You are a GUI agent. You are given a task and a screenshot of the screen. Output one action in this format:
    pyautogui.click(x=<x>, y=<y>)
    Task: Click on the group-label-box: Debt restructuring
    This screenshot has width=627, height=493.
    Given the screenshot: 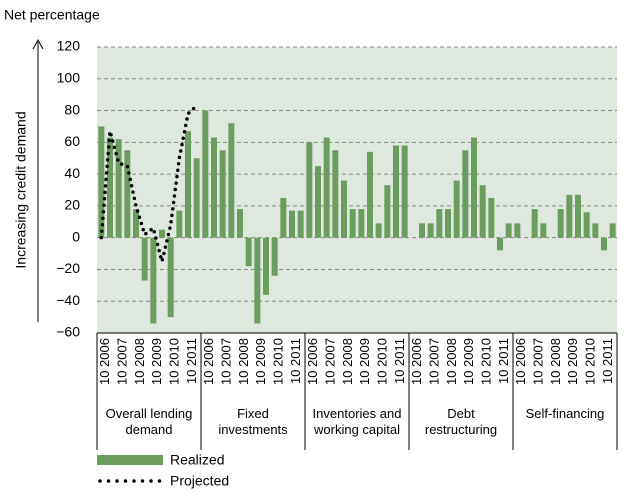 What is the action you would take?
    pyautogui.click(x=461, y=421)
    